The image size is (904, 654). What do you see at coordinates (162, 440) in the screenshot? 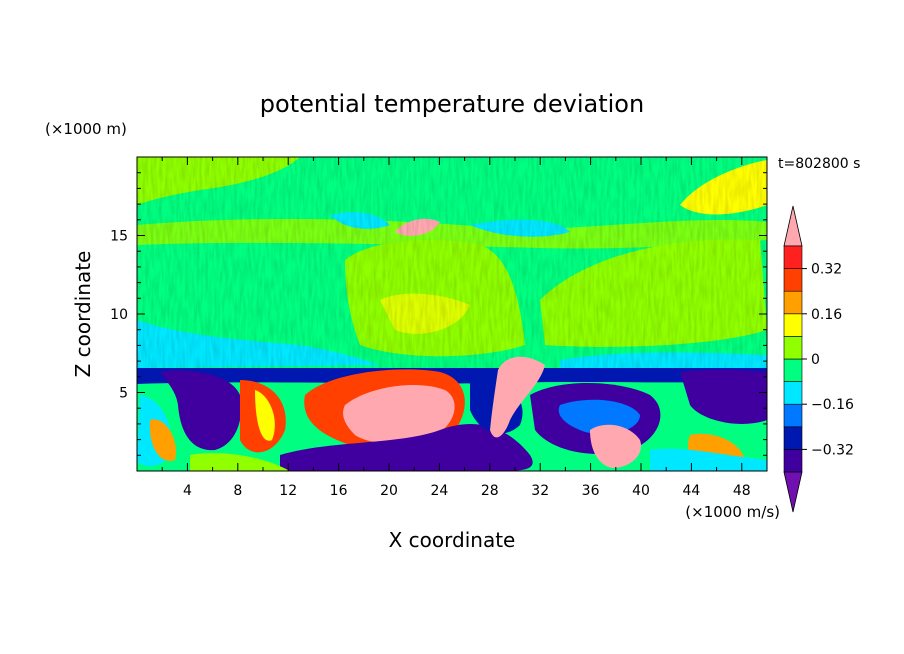
I see `field-orange-eddy-left` at bounding box center [162, 440].